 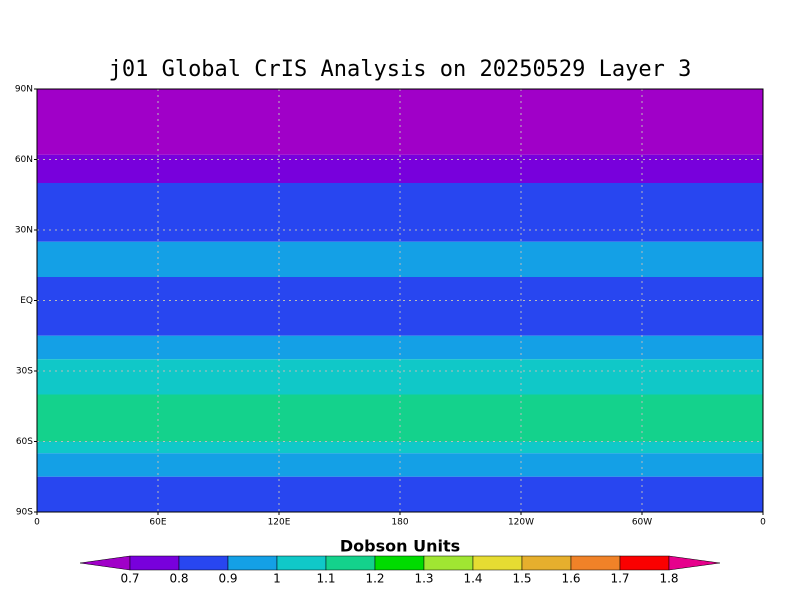 I want to click on colorbar-low, so click(x=105, y=563).